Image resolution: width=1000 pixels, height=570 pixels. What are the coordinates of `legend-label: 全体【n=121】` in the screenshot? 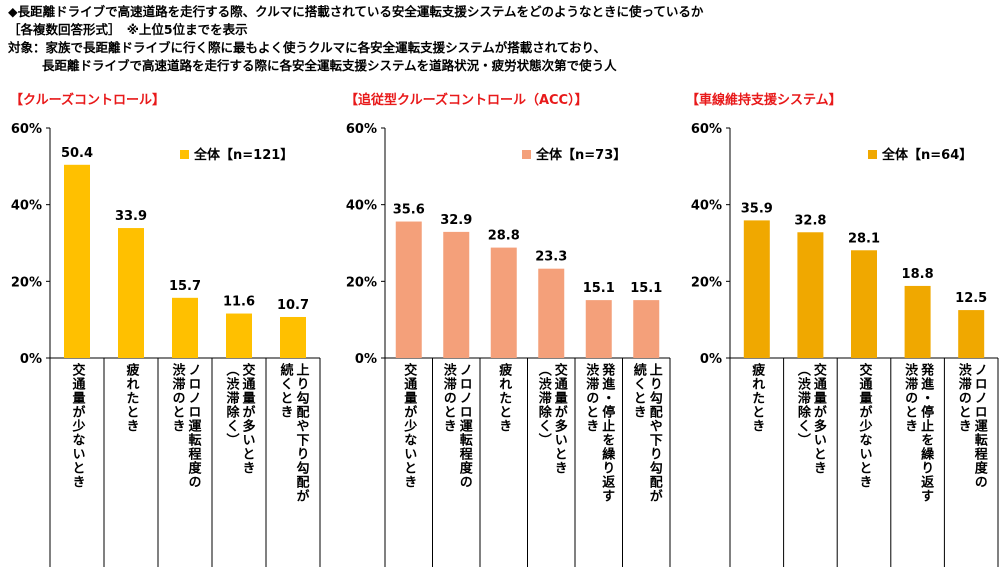 It's located at (243, 155).